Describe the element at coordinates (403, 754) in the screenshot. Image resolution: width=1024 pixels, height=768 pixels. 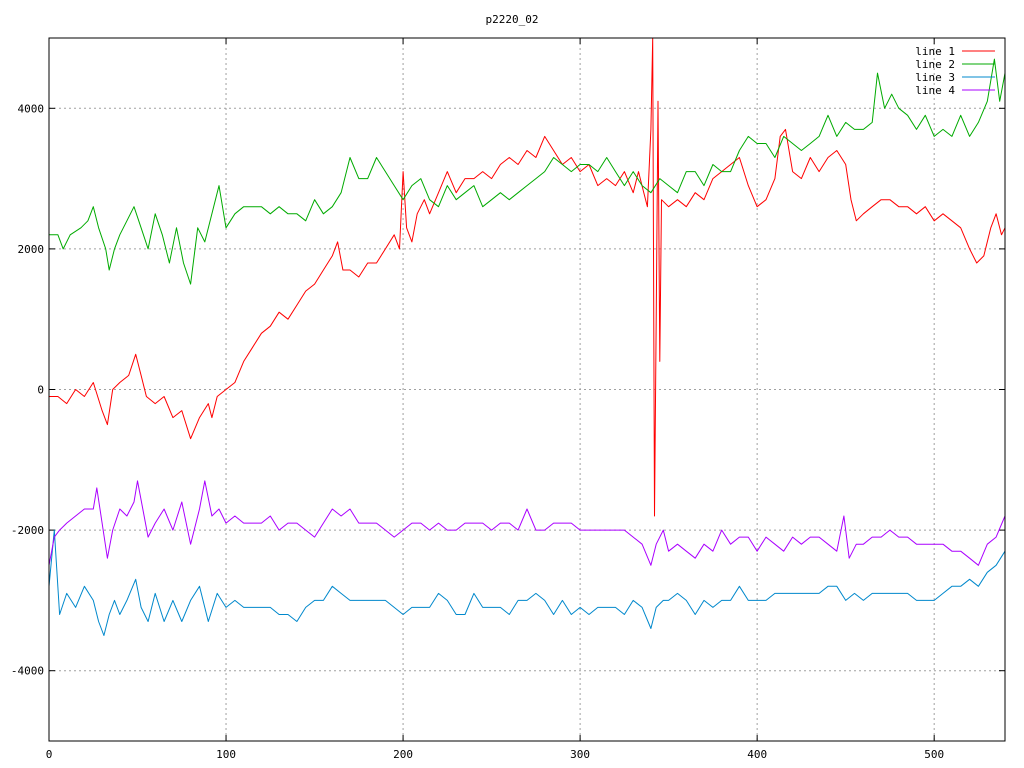
I see `x-tick-label: 200` at that location.